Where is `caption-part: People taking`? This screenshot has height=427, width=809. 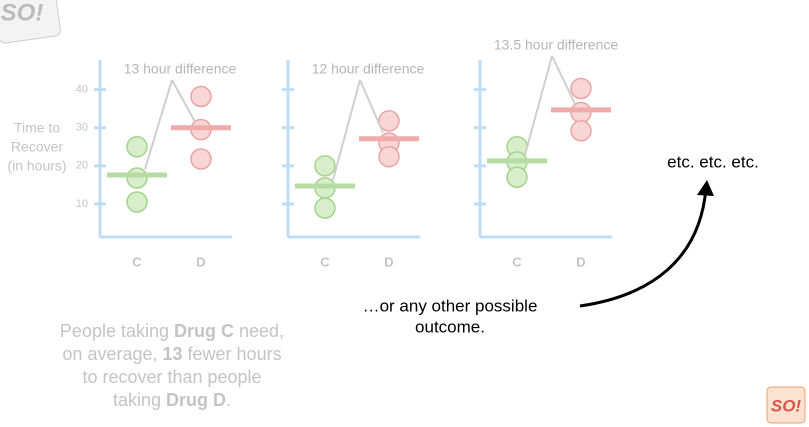
caption-part: People taking is located at coordinates (117, 331).